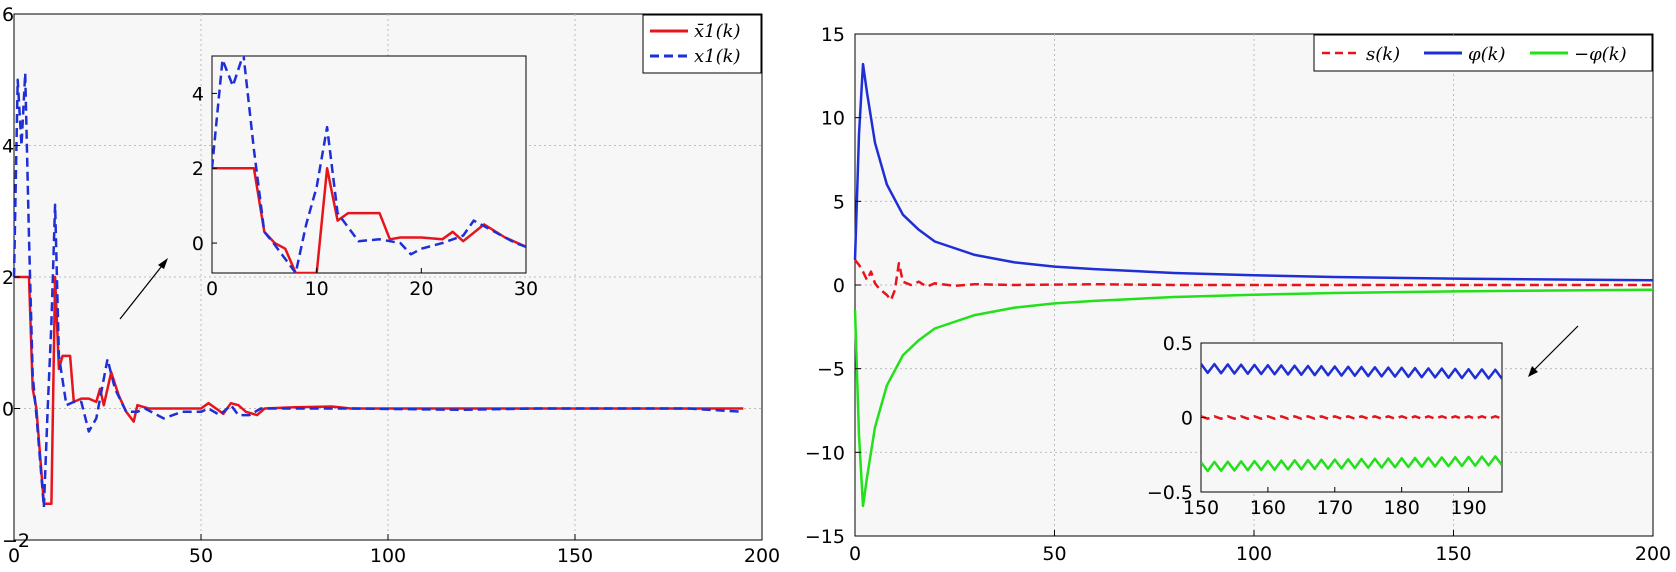 This screenshot has width=1676, height=572. I want to click on inset-y-tick-label: 0.5, so click(1178, 344).